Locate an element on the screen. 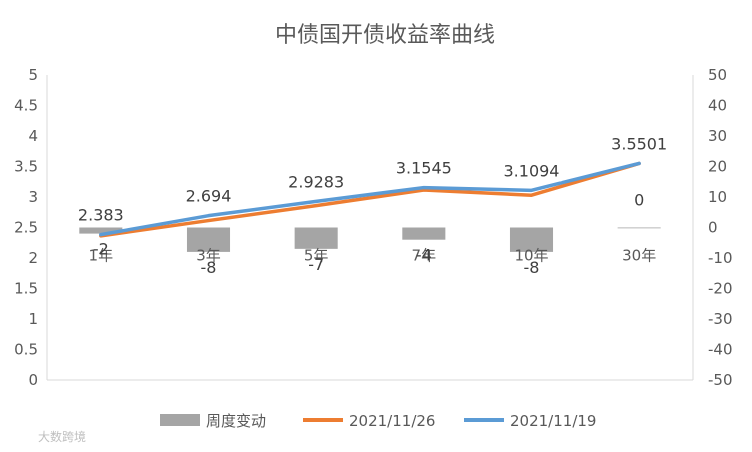 The height and width of the screenshot is (452, 752). bar-data-label: -4 is located at coordinates (424, 255).